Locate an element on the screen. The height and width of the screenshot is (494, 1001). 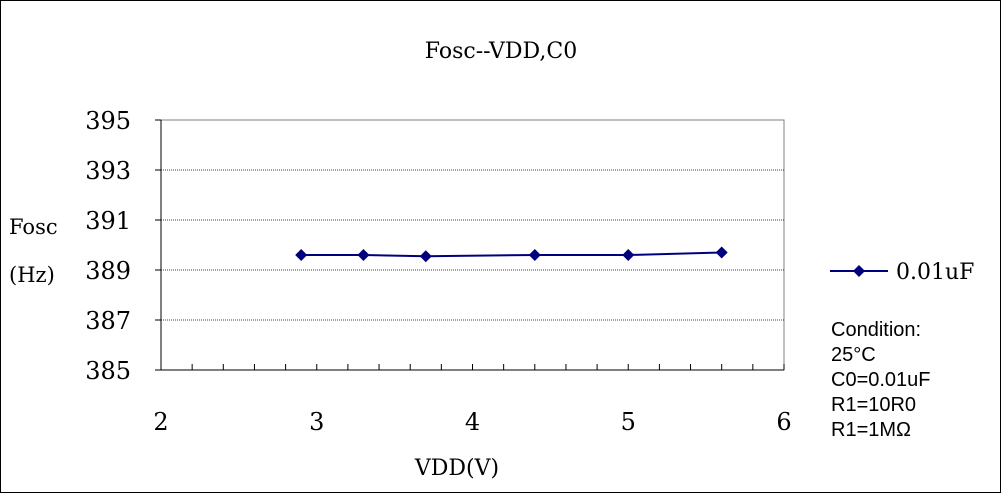
condition-temperature: 25°C is located at coordinates (853, 355).